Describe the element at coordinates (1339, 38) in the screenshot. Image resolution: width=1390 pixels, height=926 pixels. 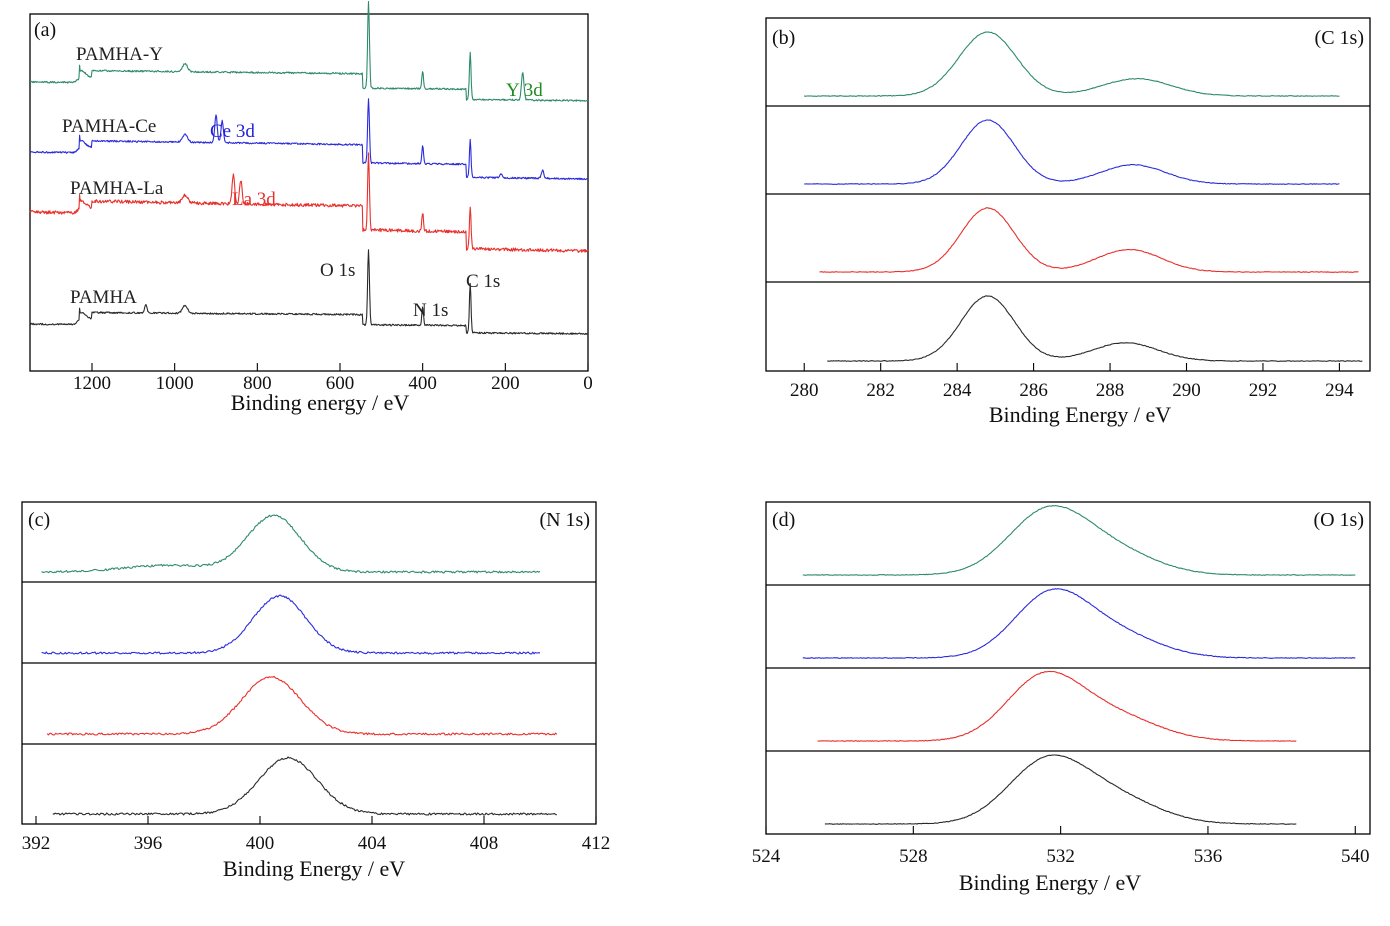
I see `panel-b-region-label: (C 1s)` at that location.